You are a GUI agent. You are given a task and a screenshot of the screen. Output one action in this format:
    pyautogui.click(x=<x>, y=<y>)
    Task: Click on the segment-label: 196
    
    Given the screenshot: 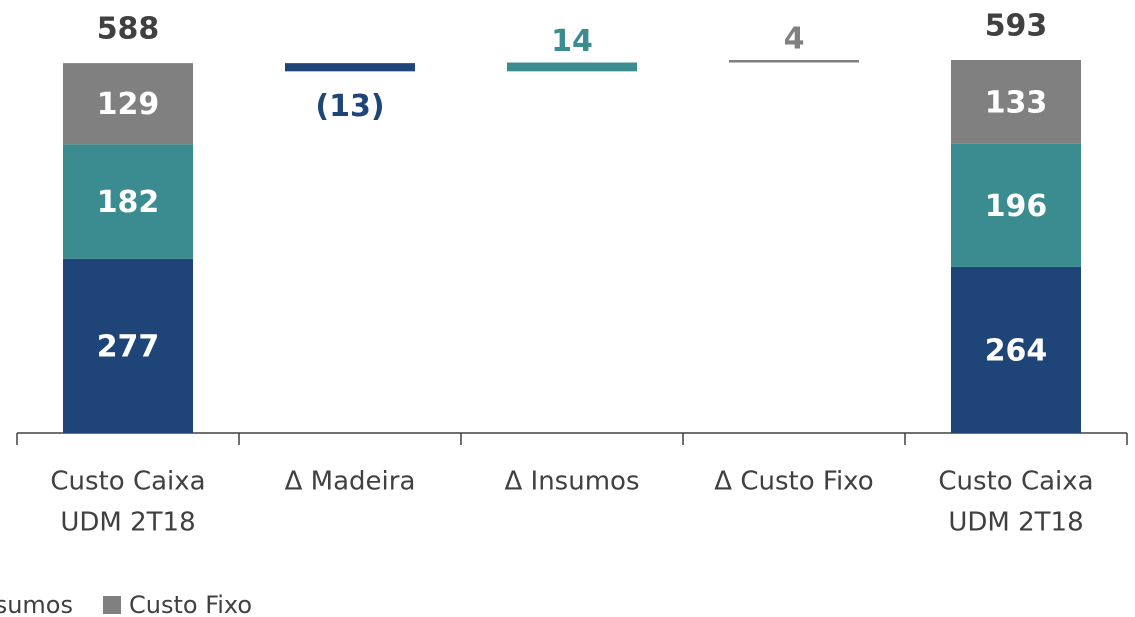 What is the action you would take?
    pyautogui.click(x=1016, y=206)
    